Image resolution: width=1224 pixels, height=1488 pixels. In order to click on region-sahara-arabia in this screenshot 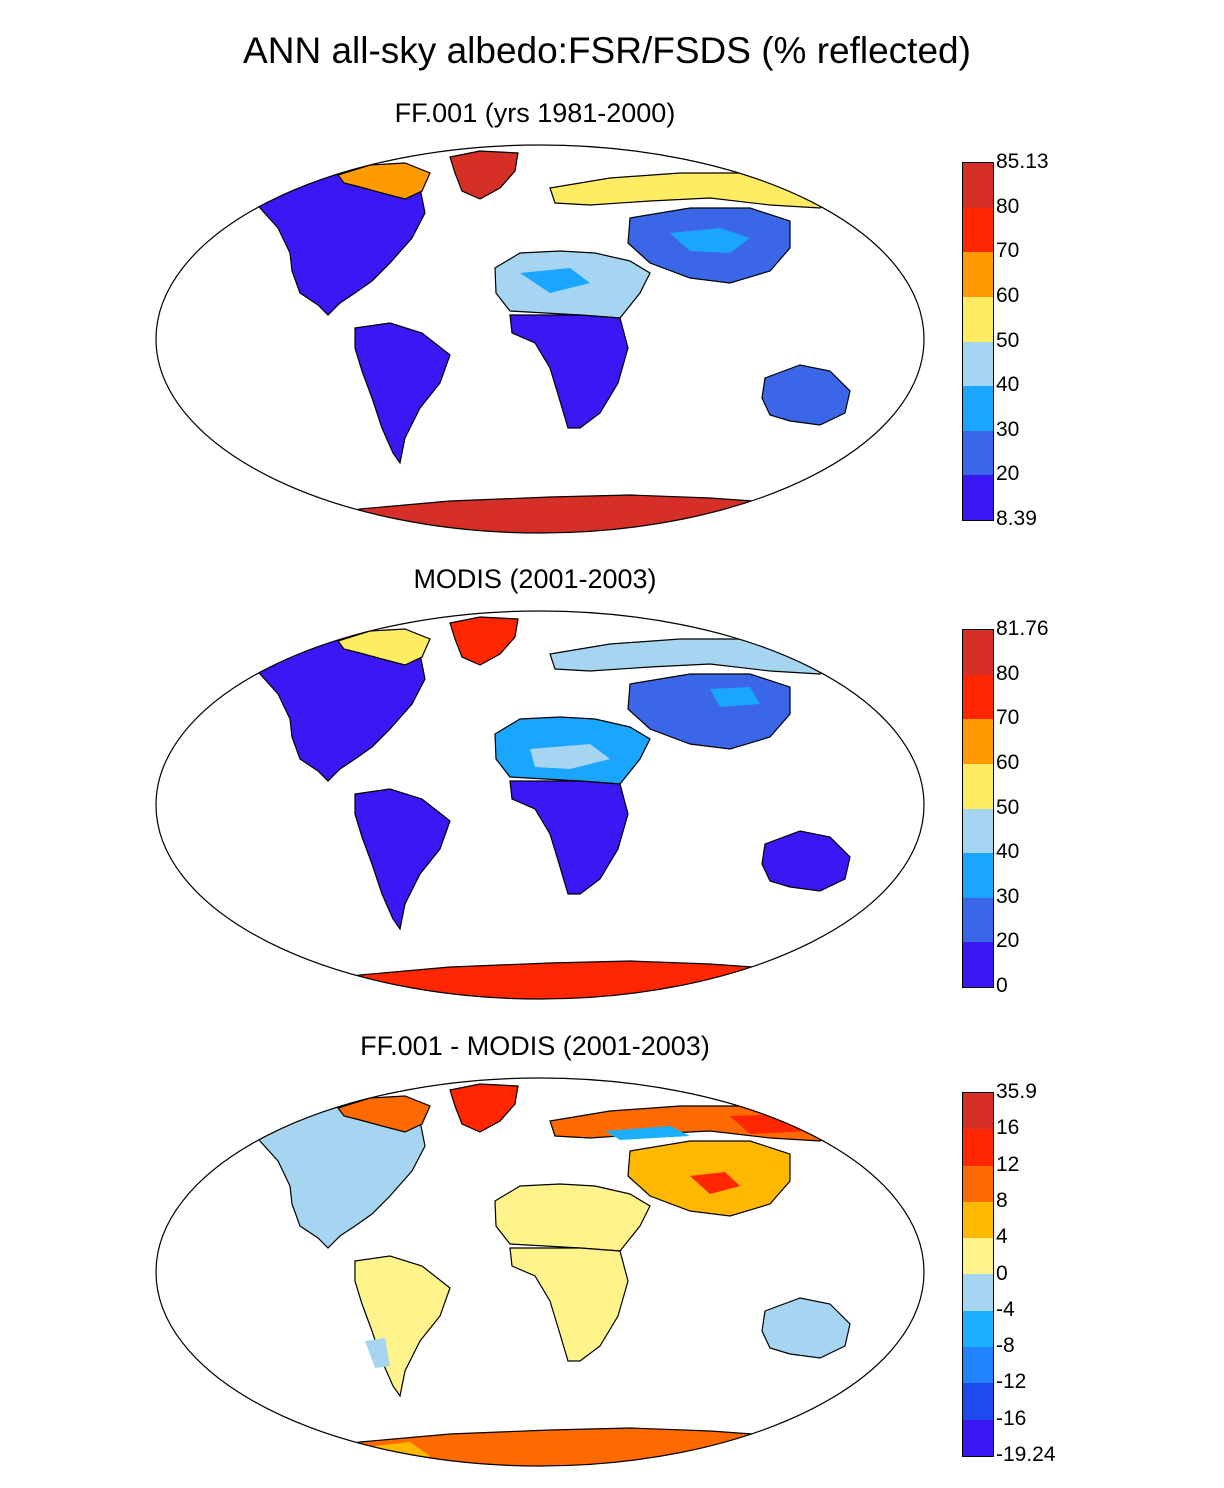, I will do `click(572, 1217)`.